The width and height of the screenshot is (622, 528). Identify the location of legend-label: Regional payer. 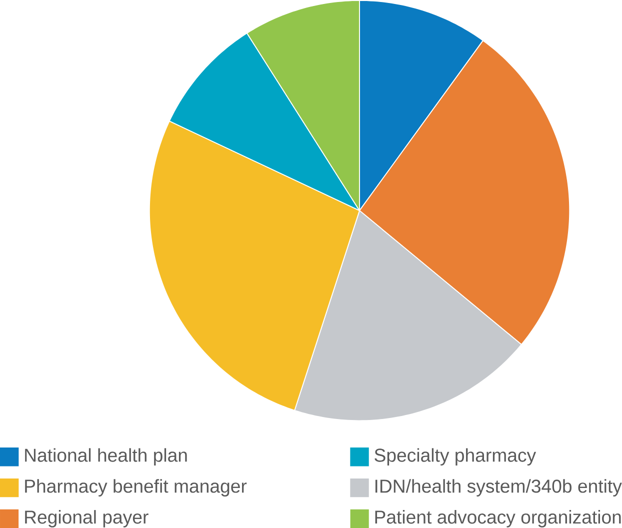
(86, 519).